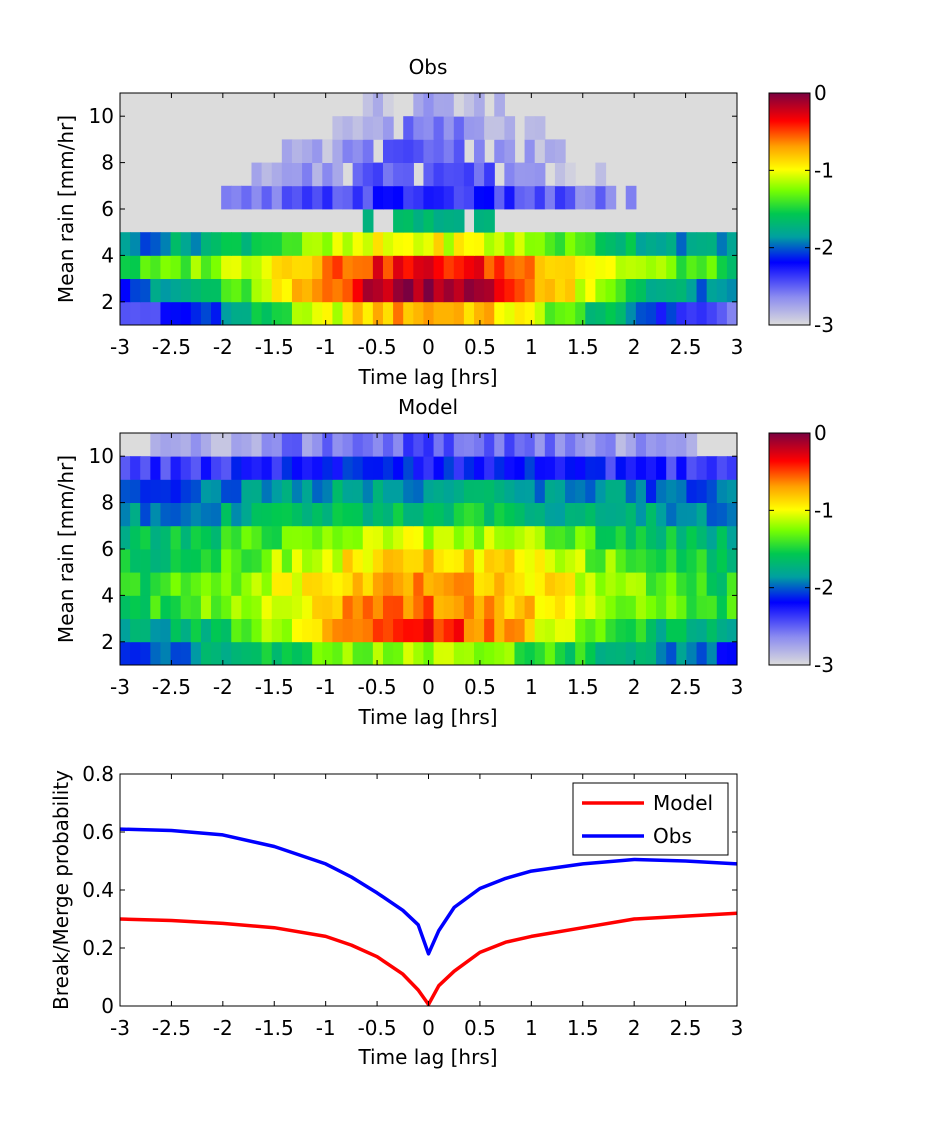 This screenshot has width=933, height=1135. I want to click on line-y-axis-label: Break/Merge probability, so click(61, 890).